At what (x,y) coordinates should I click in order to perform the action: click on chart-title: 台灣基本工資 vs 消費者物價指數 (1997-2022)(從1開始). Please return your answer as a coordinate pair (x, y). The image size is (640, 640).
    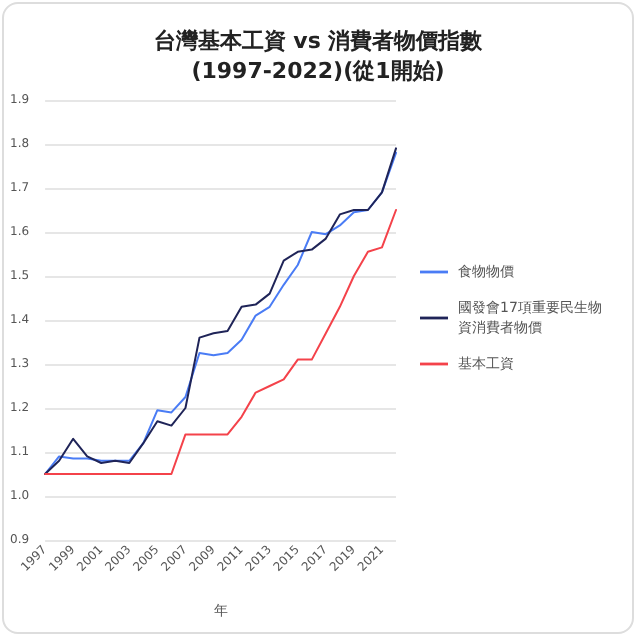
    Looking at the image, I should click on (319, 56).